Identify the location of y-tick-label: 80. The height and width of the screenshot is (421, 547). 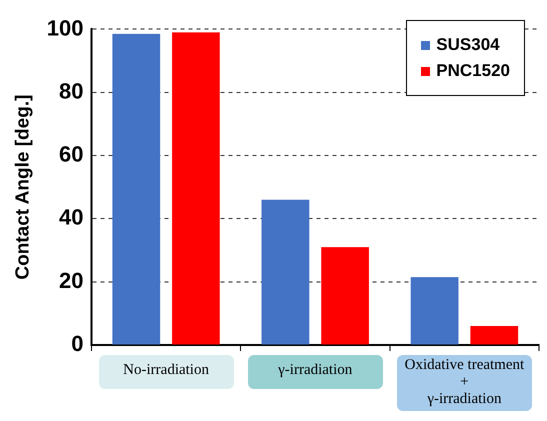
(71, 91).